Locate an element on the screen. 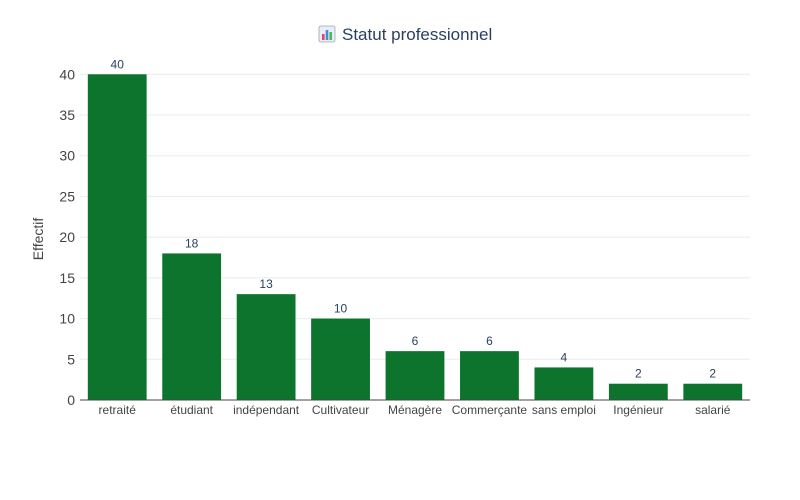 The width and height of the screenshot is (800, 500). data-label: 40 is located at coordinates (118, 64).